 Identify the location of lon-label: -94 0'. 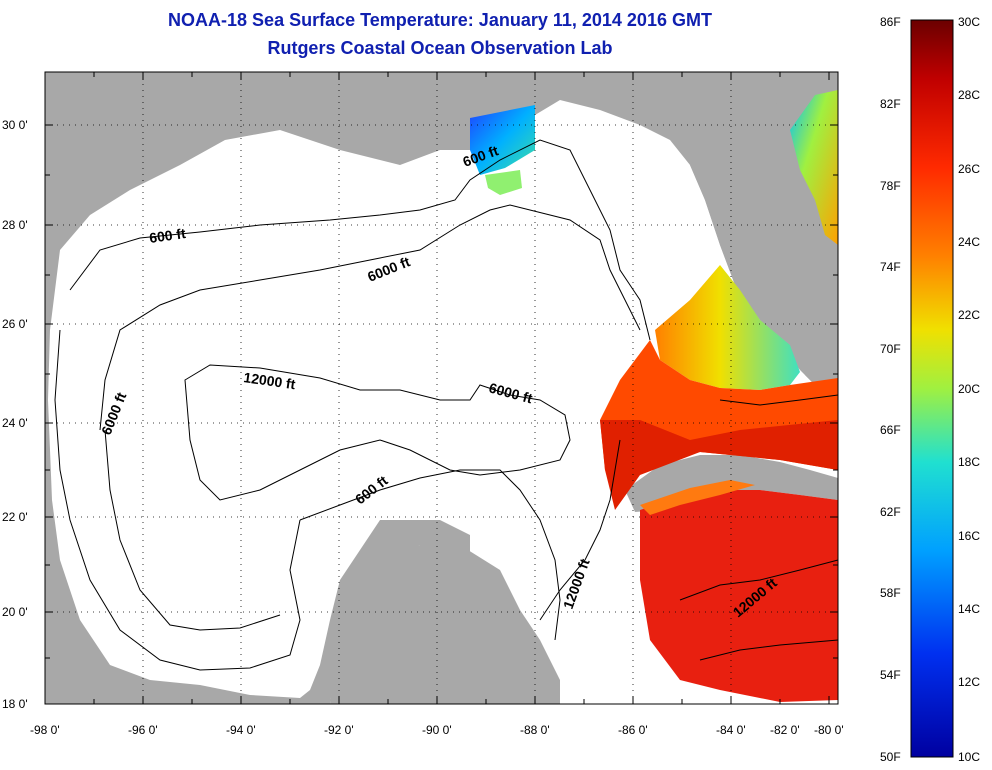
(241, 730).